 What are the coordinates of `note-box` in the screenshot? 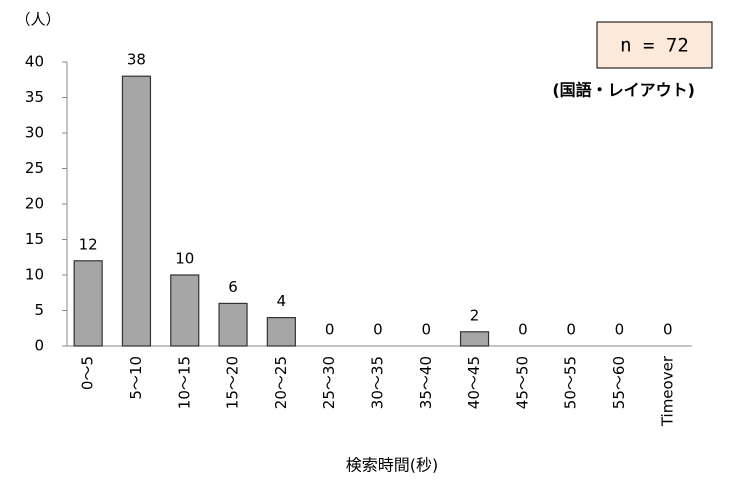 It's located at (654, 45).